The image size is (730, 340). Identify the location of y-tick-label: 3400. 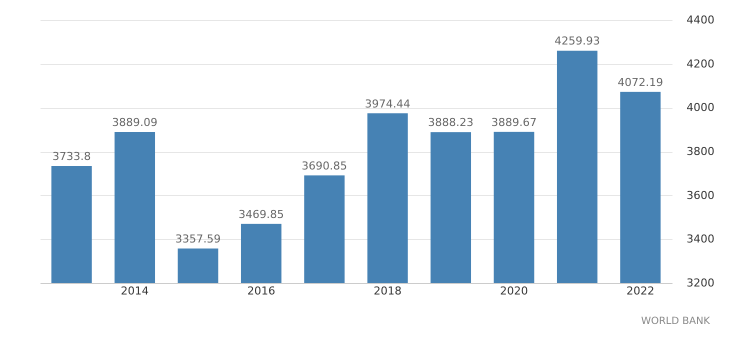
(700, 239).